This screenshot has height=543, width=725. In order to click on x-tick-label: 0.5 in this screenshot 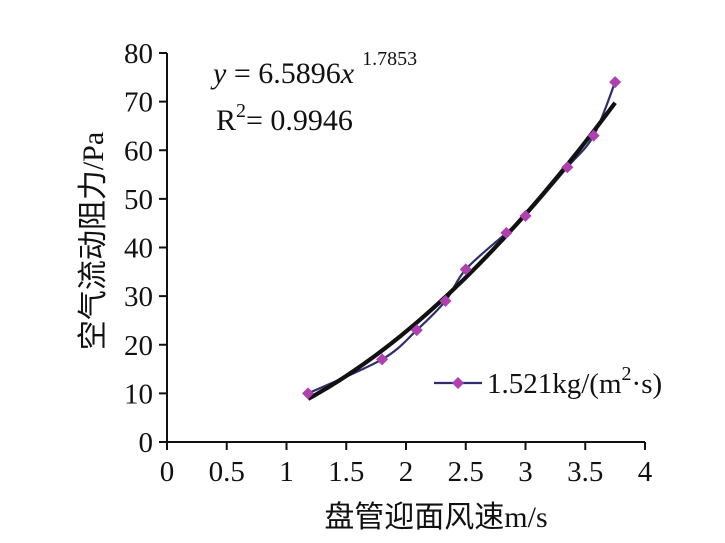, I will do `click(227, 472)`.